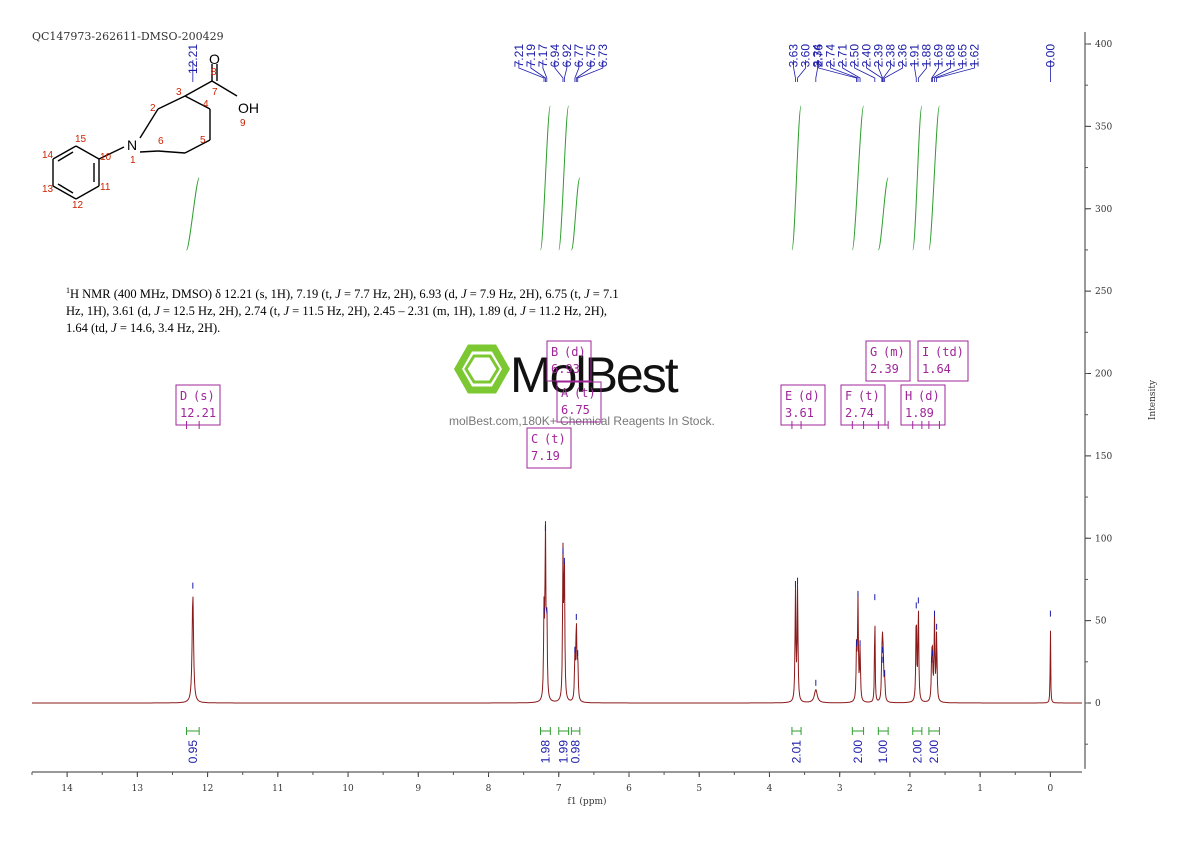 The width and height of the screenshot is (1190, 841). Describe the element at coordinates (934, 752) in the screenshot. I see `integration-value: 2.00` at that location.